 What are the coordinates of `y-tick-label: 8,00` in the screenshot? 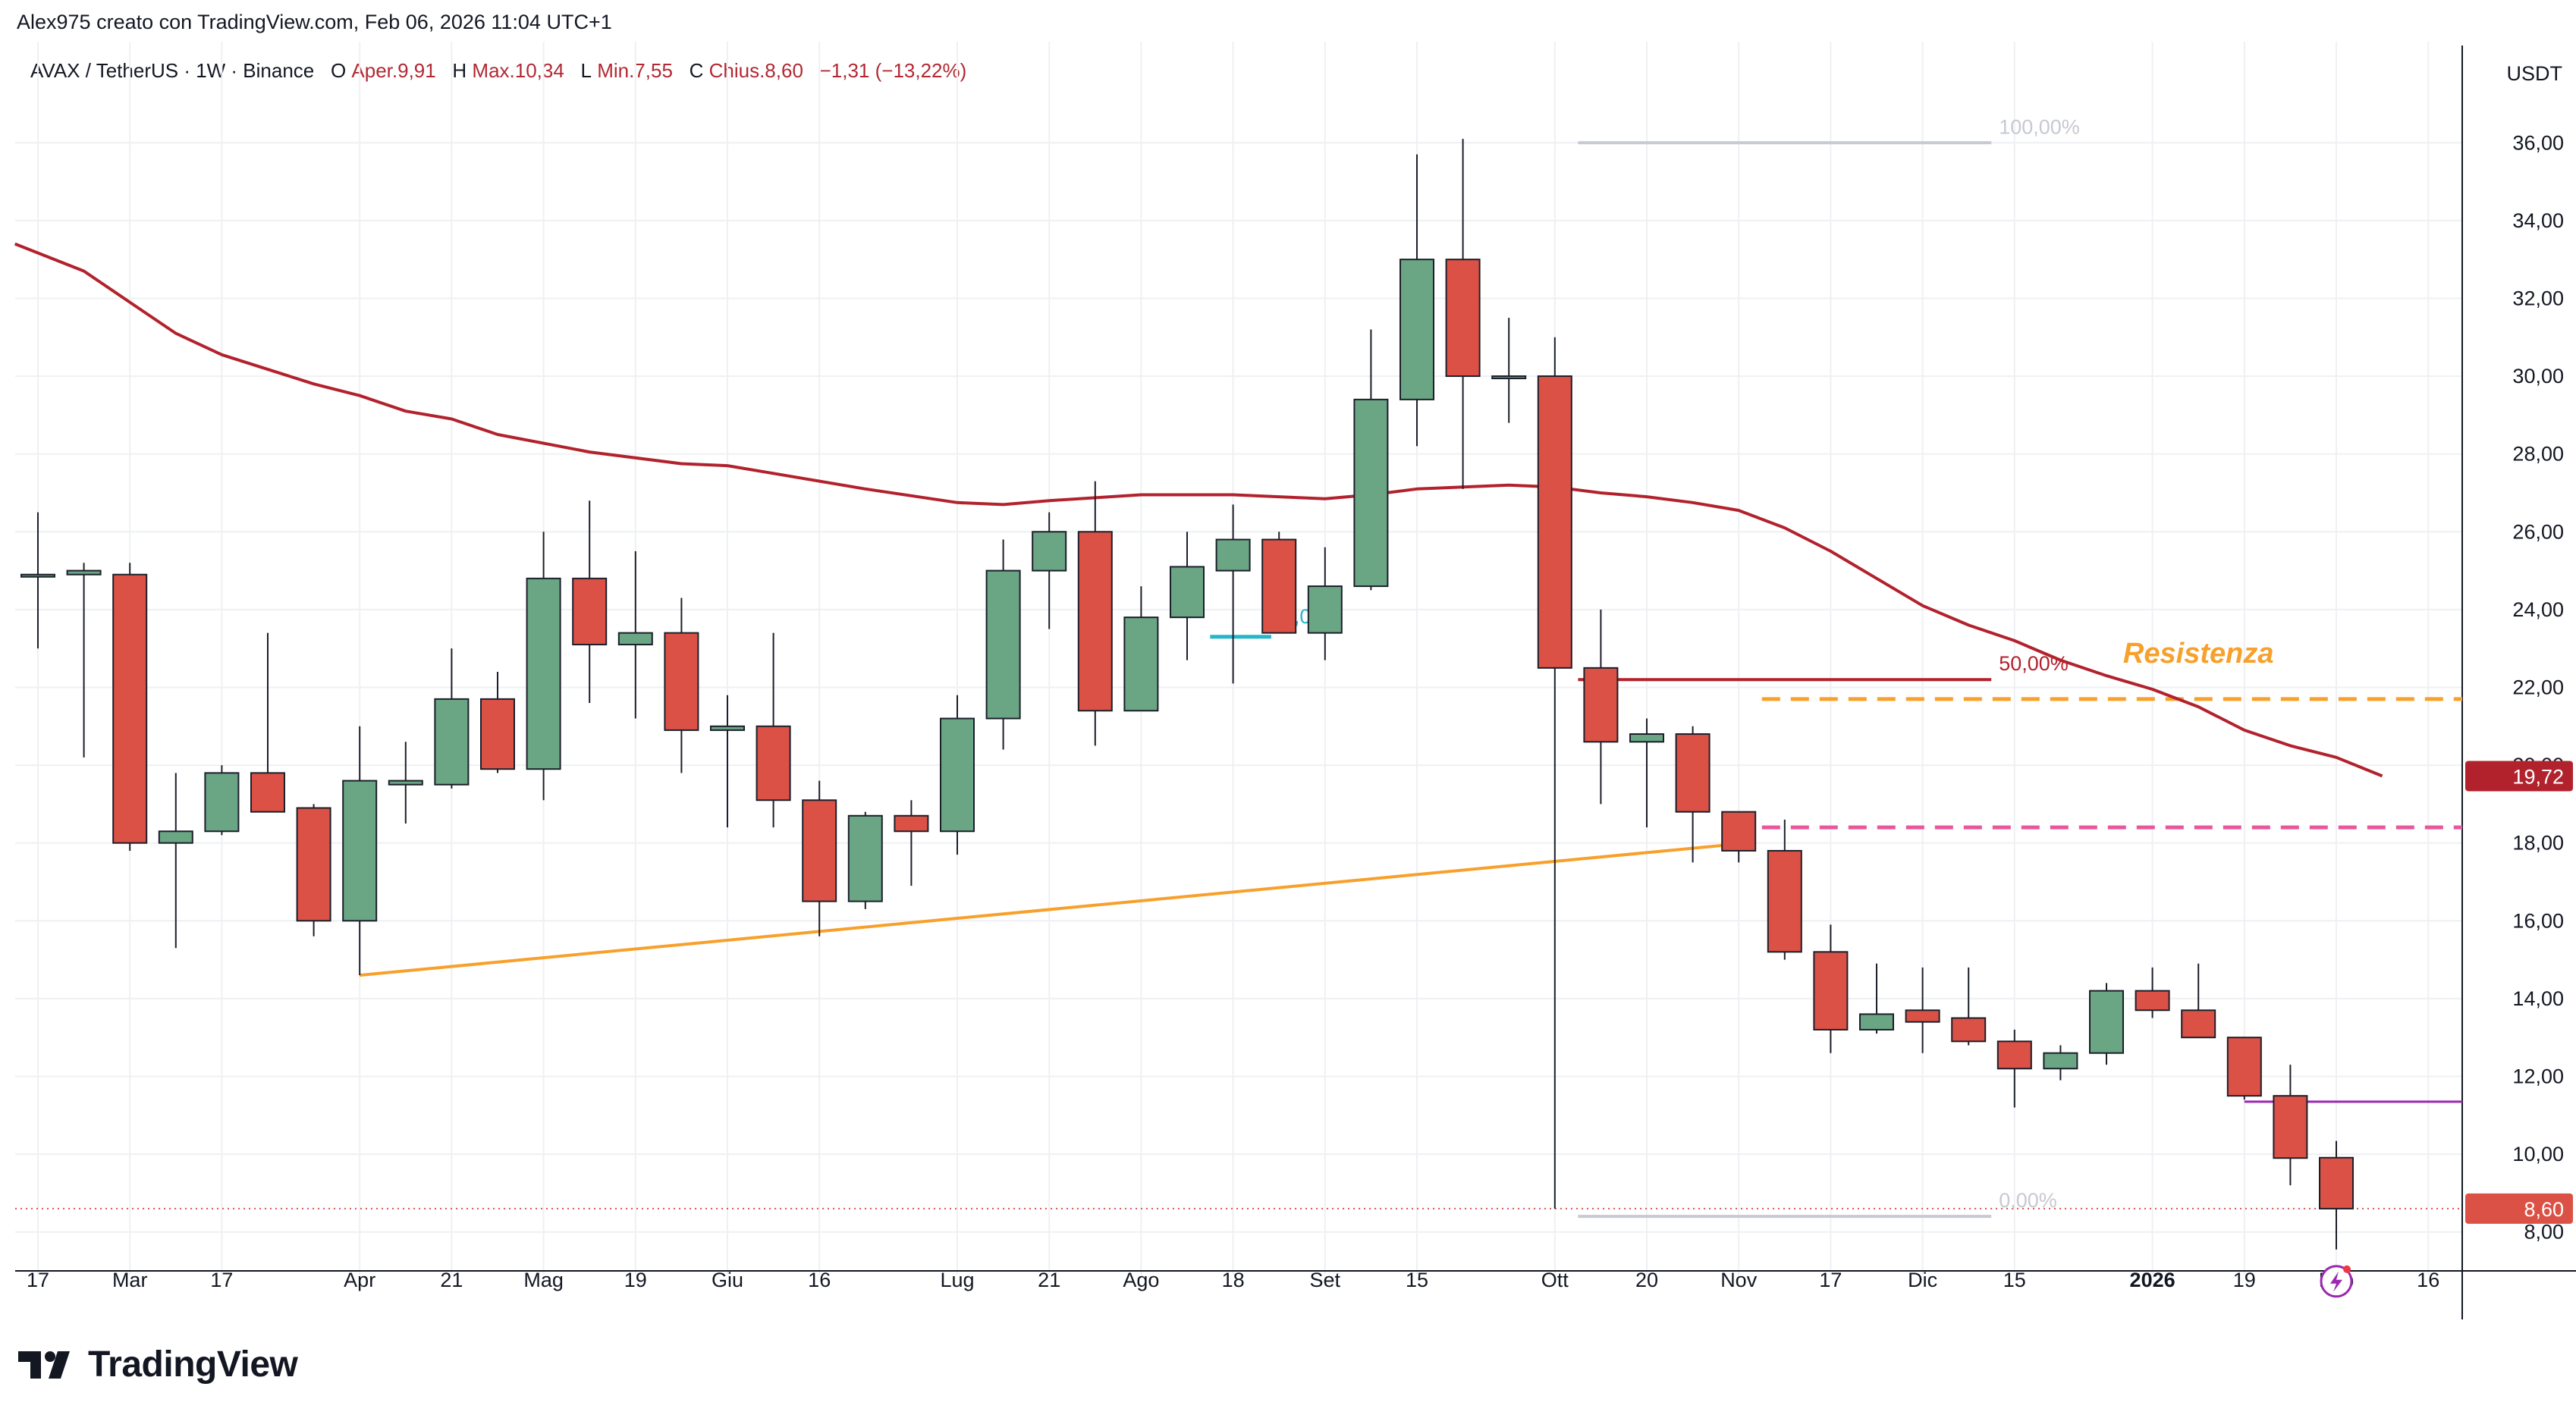 It's located at (2544, 1232).